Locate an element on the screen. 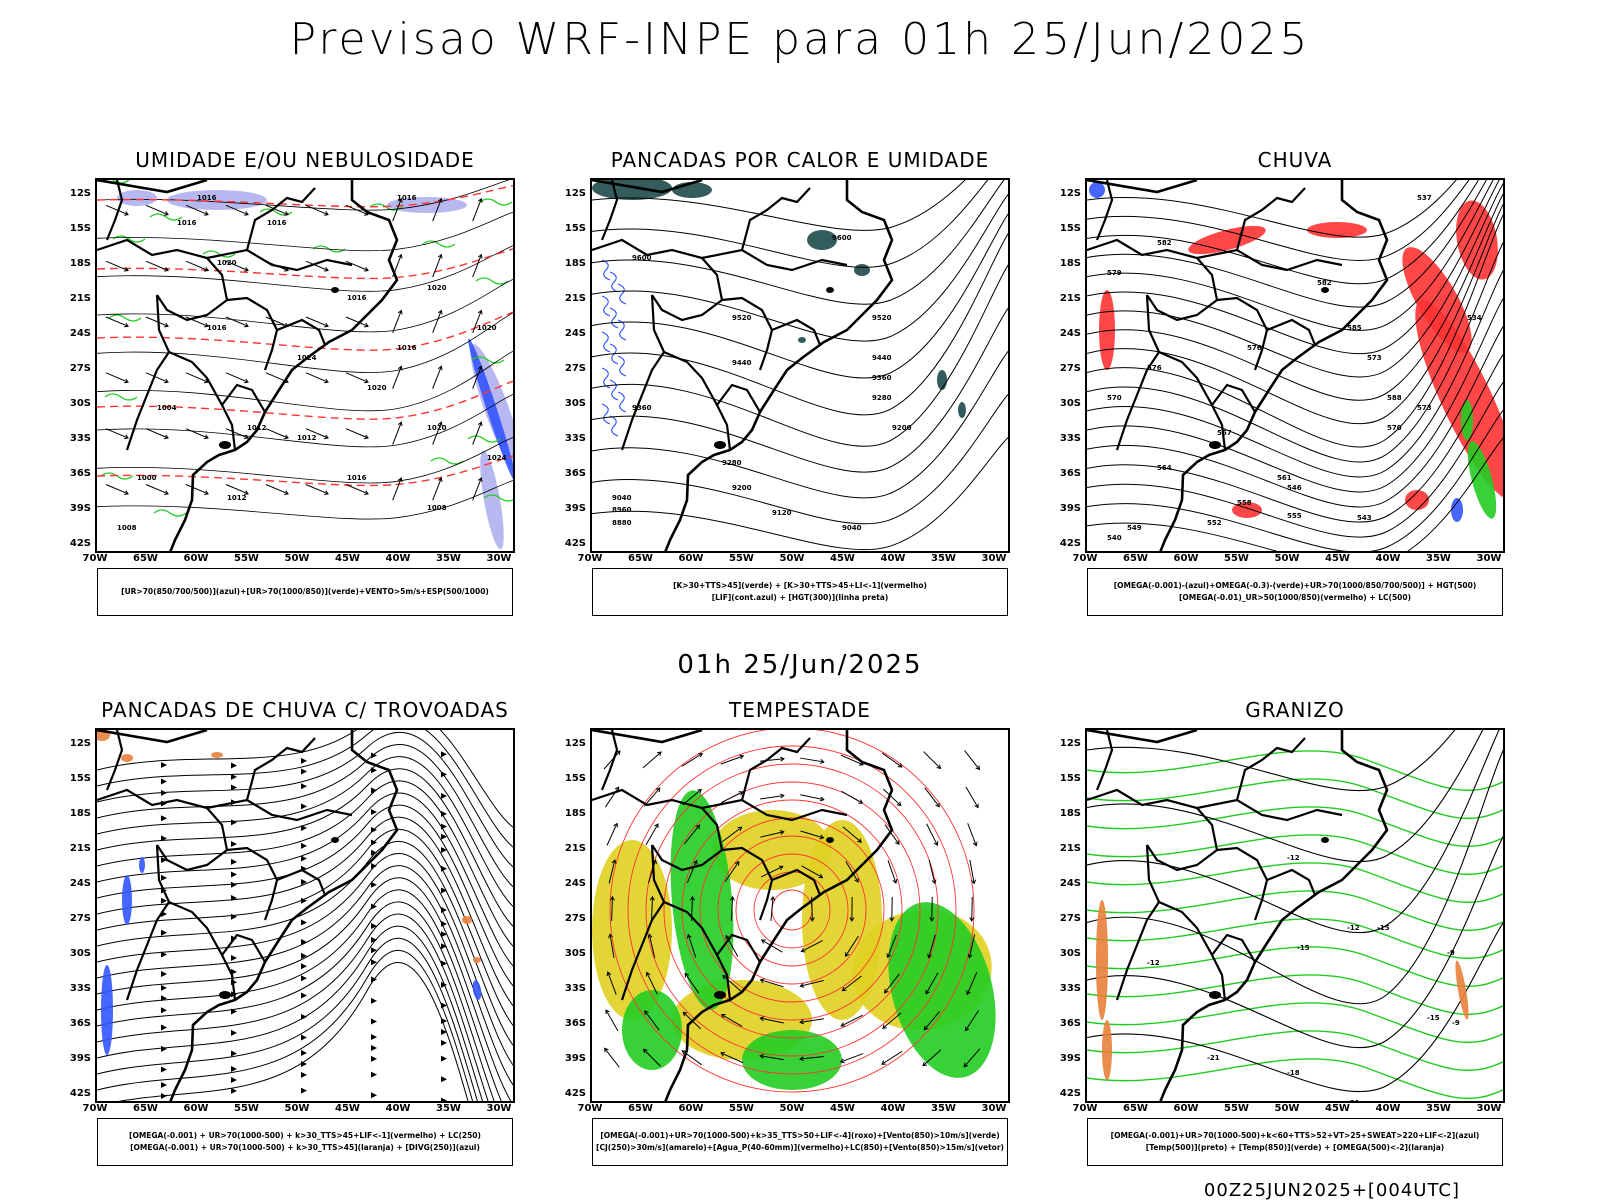 This screenshot has width=1600, height=1201. contour-label: 9360 is located at coordinates (882, 378).